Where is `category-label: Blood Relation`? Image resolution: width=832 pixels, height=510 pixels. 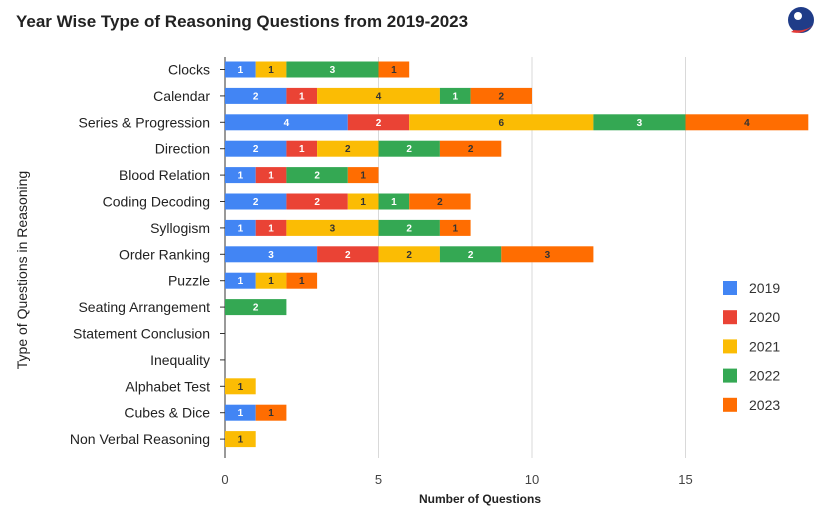
category-label: Blood Relation is located at coordinates (164, 175).